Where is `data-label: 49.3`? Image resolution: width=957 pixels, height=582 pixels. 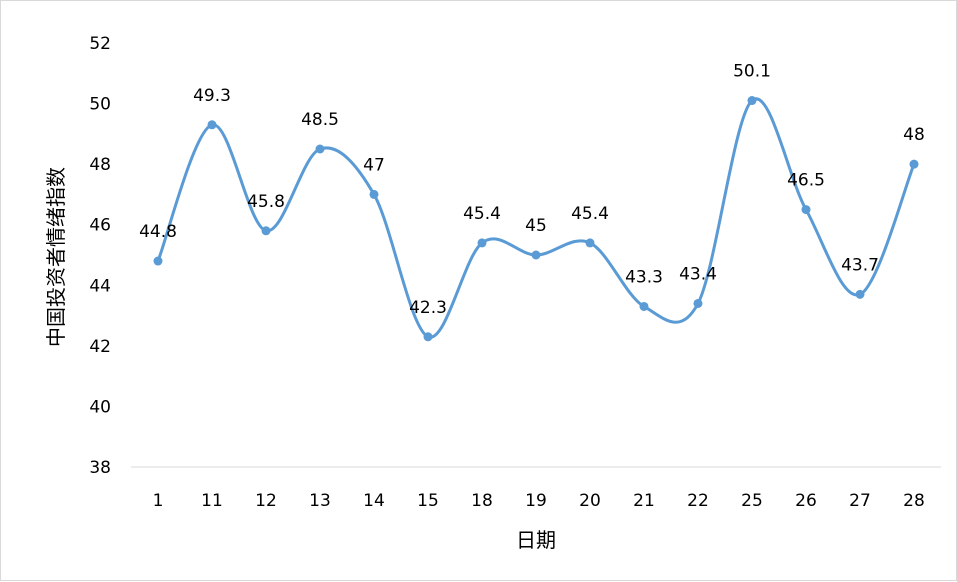 data-label: 49.3 is located at coordinates (212, 96).